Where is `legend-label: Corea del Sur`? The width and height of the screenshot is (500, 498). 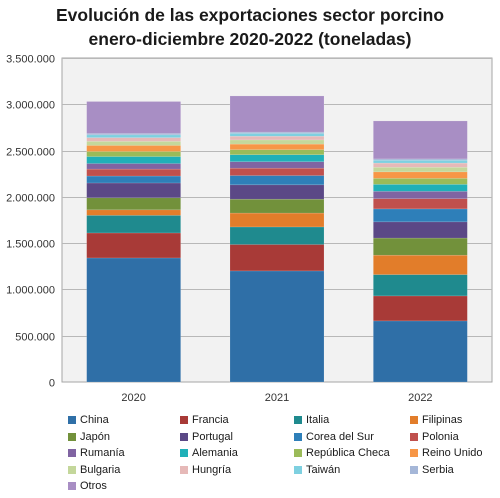 legend-label: Corea del Sur is located at coordinates (340, 436).